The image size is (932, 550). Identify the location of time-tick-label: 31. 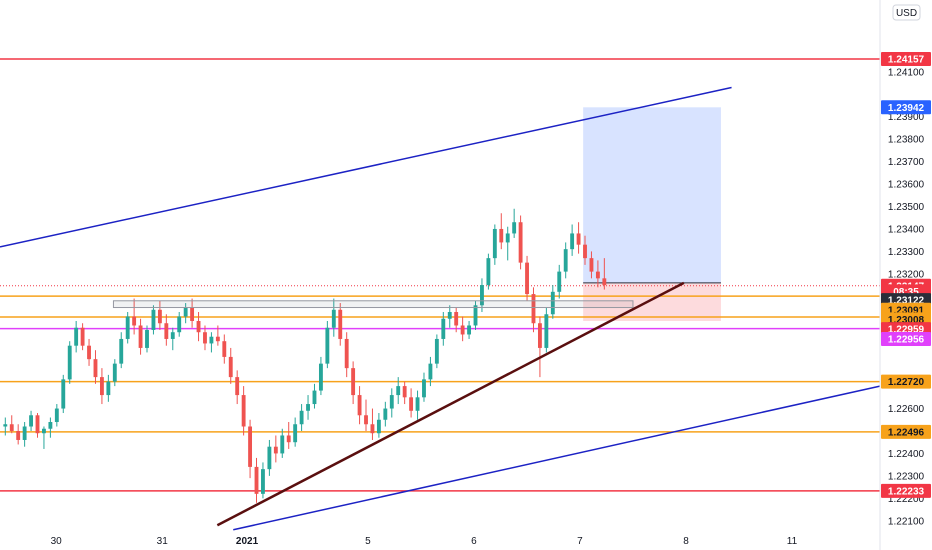
(163, 541).